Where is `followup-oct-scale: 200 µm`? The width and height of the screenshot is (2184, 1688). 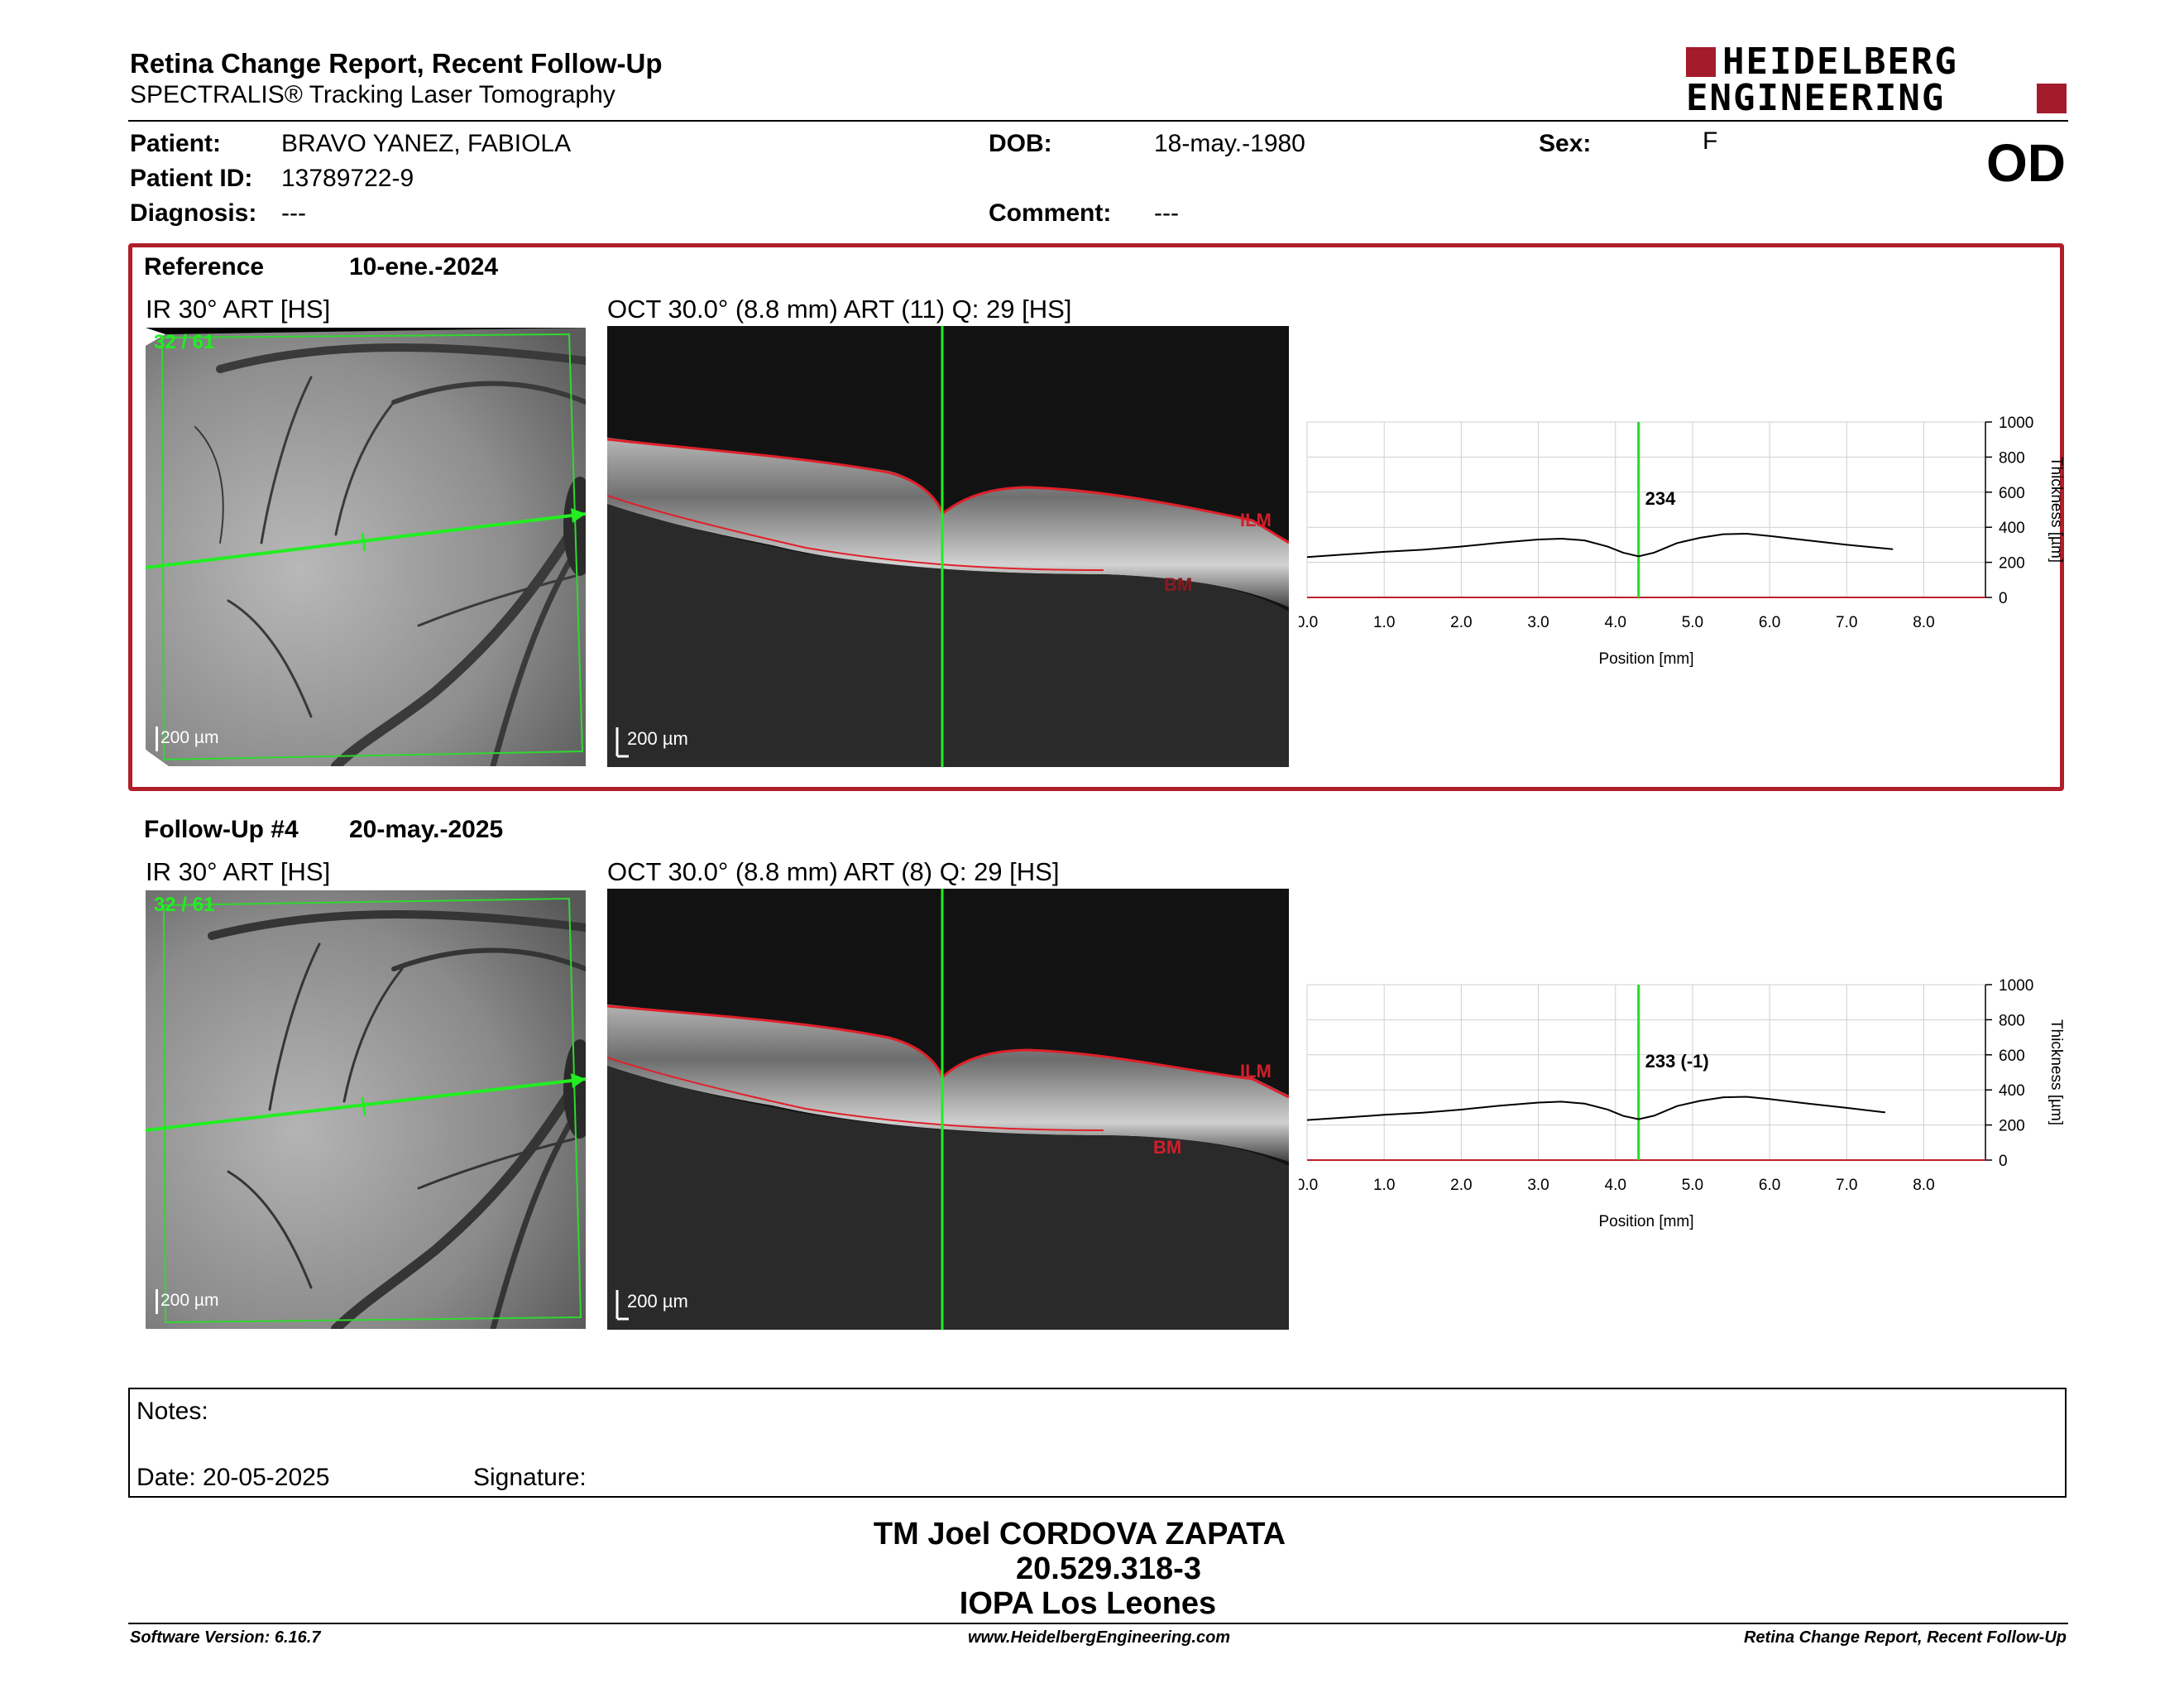 followup-oct-scale: 200 µm is located at coordinates (657, 1301).